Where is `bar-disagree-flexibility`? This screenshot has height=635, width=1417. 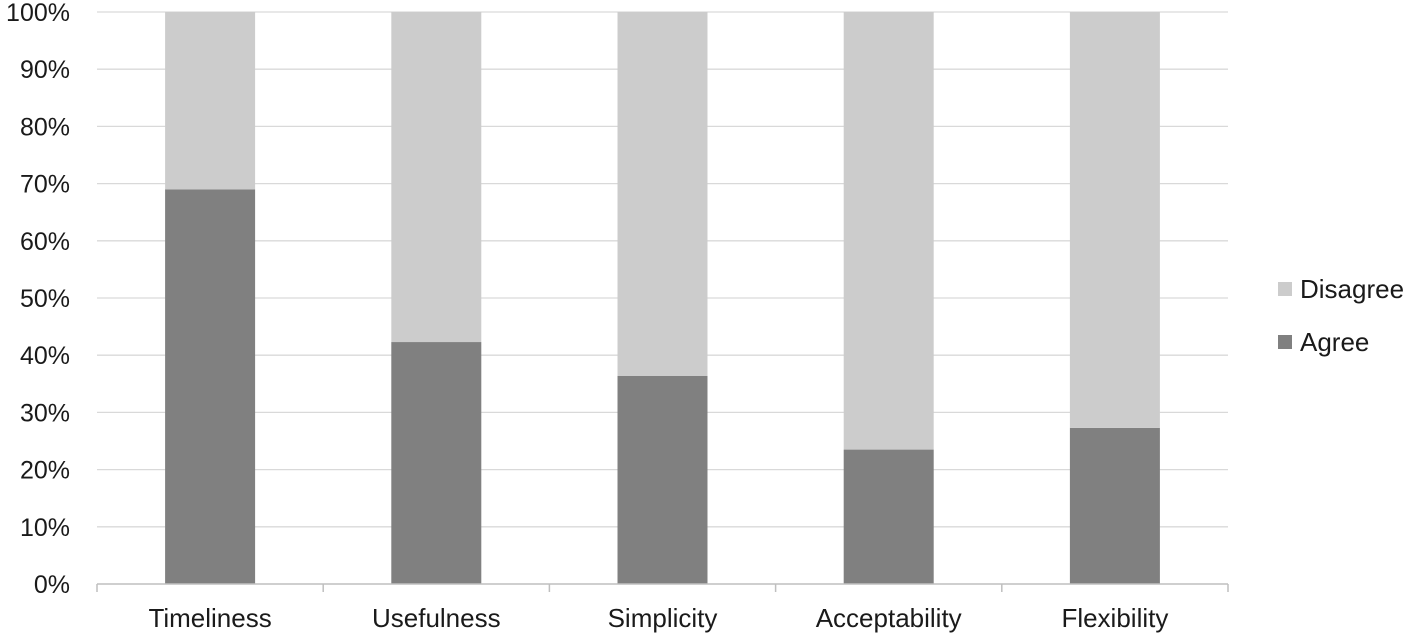
bar-disagree-flexibility is located at coordinates (1114, 220).